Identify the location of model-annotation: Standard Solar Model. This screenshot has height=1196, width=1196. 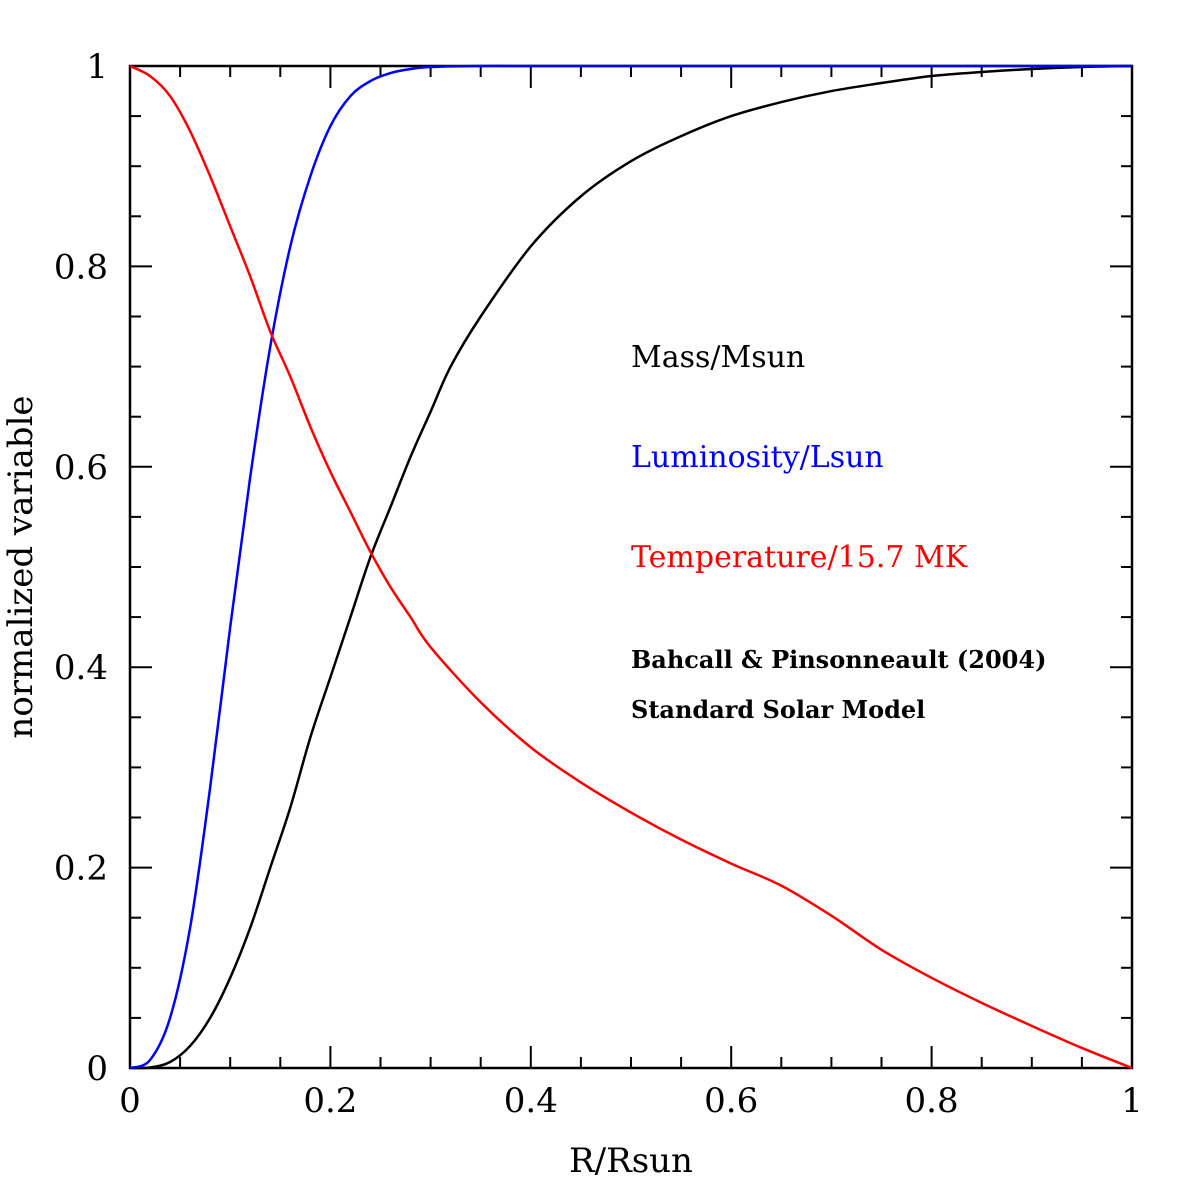
(778, 709).